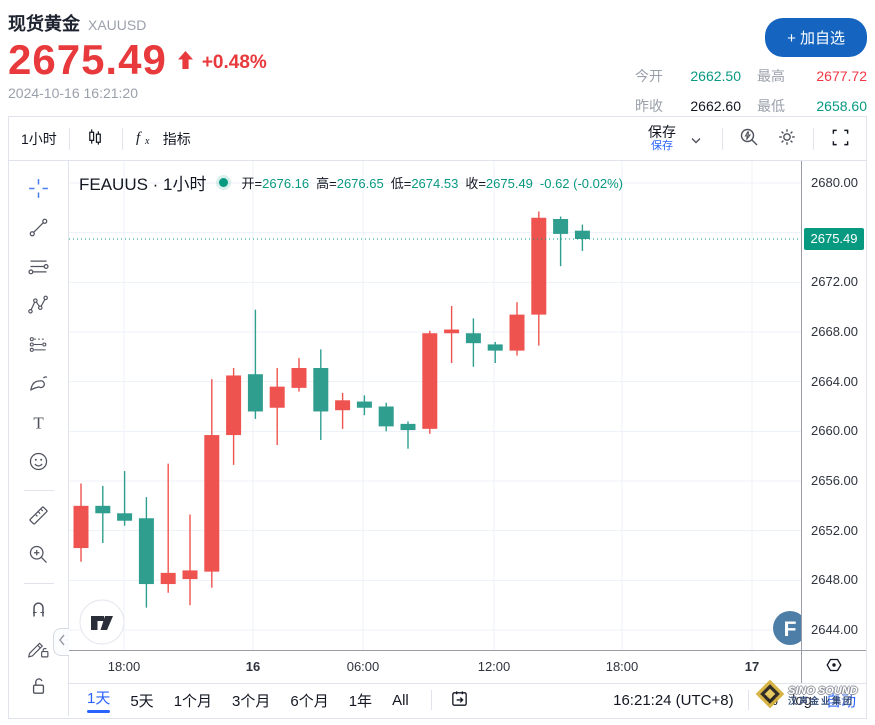 The height and width of the screenshot is (725, 875). Describe the element at coordinates (98, 700) in the screenshot. I see `range-button-1天: 1天` at that location.